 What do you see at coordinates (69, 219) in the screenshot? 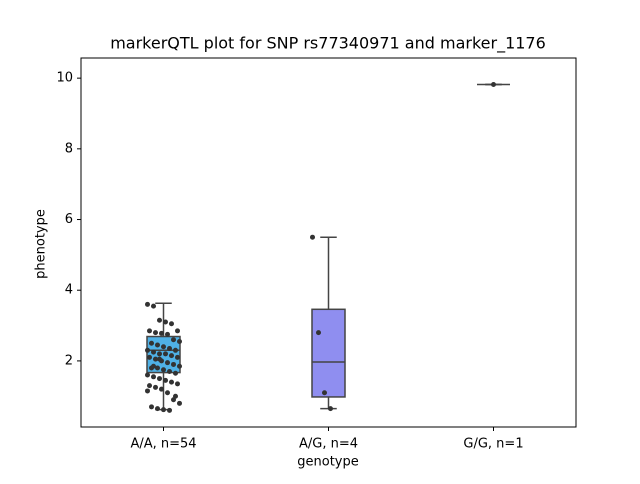
I see `y-tick-label: 6` at bounding box center [69, 219].